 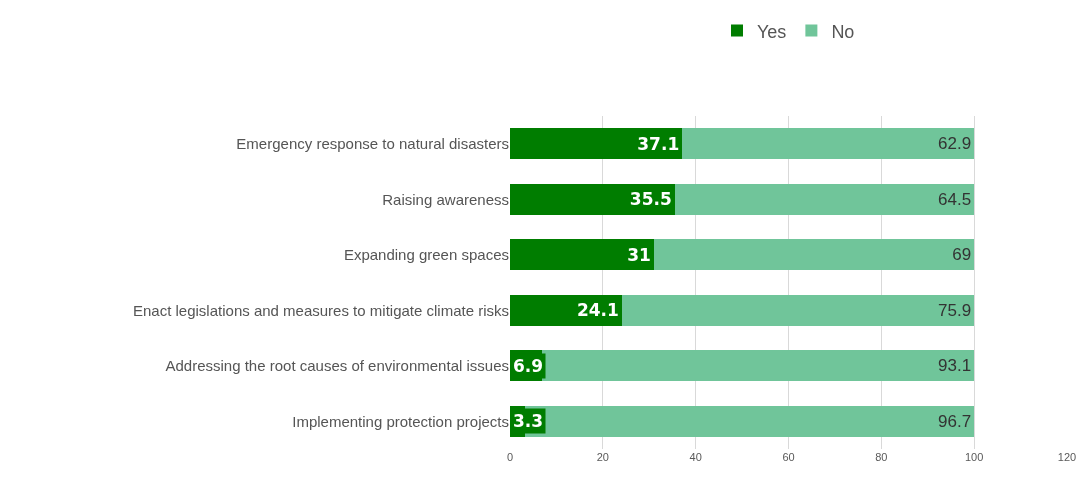 I want to click on data-label: 96.7, so click(x=955, y=421).